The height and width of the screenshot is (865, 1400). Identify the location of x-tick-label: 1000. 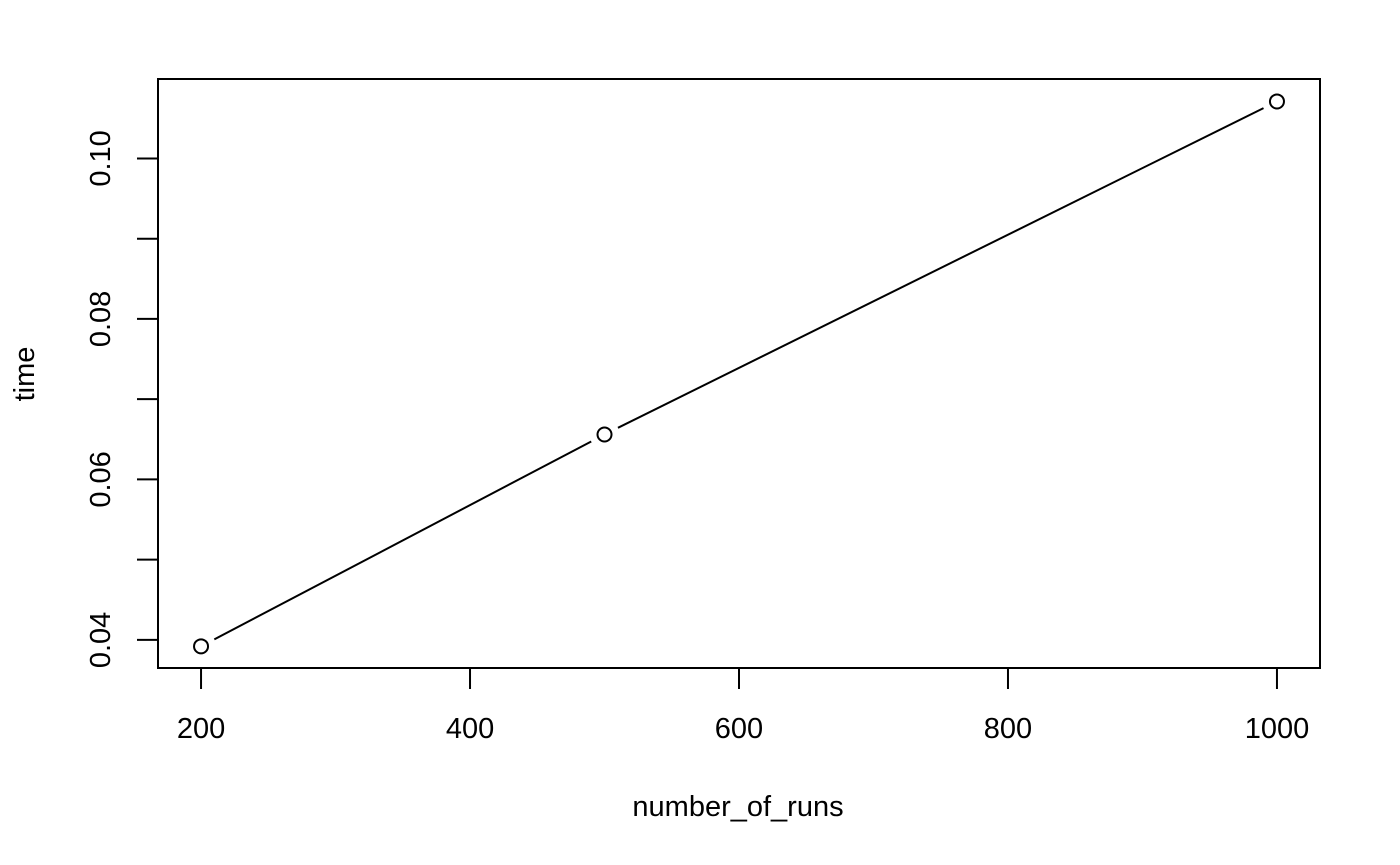
(1277, 729).